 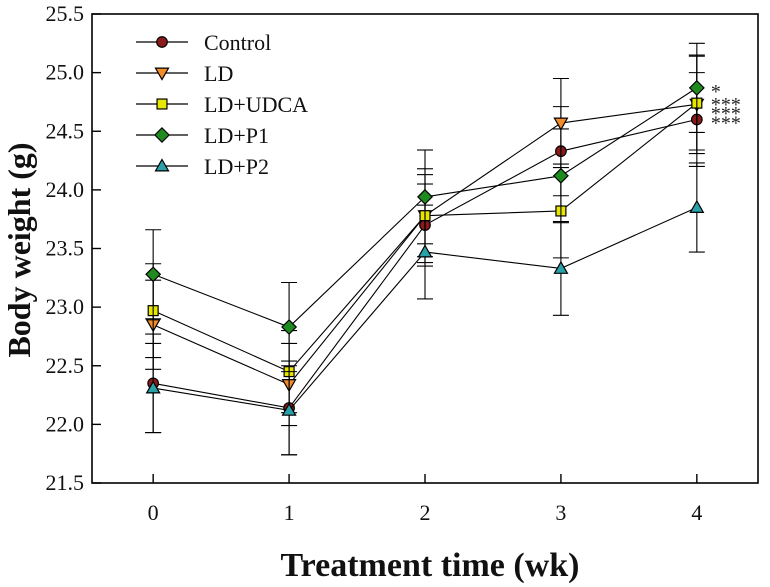 What do you see at coordinates (65, 423) in the screenshot?
I see `y-tick-label: 22.0` at bounding box center [65, 423].